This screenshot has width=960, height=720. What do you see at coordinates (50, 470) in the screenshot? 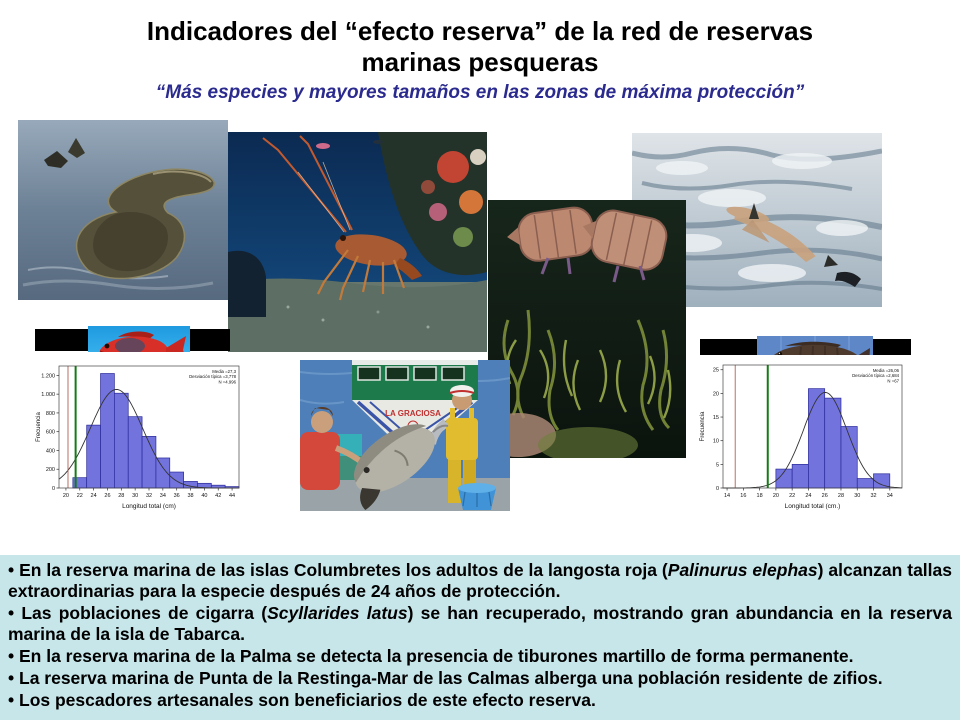
I see `svg-text: 200` at bounding box center [50, 470].